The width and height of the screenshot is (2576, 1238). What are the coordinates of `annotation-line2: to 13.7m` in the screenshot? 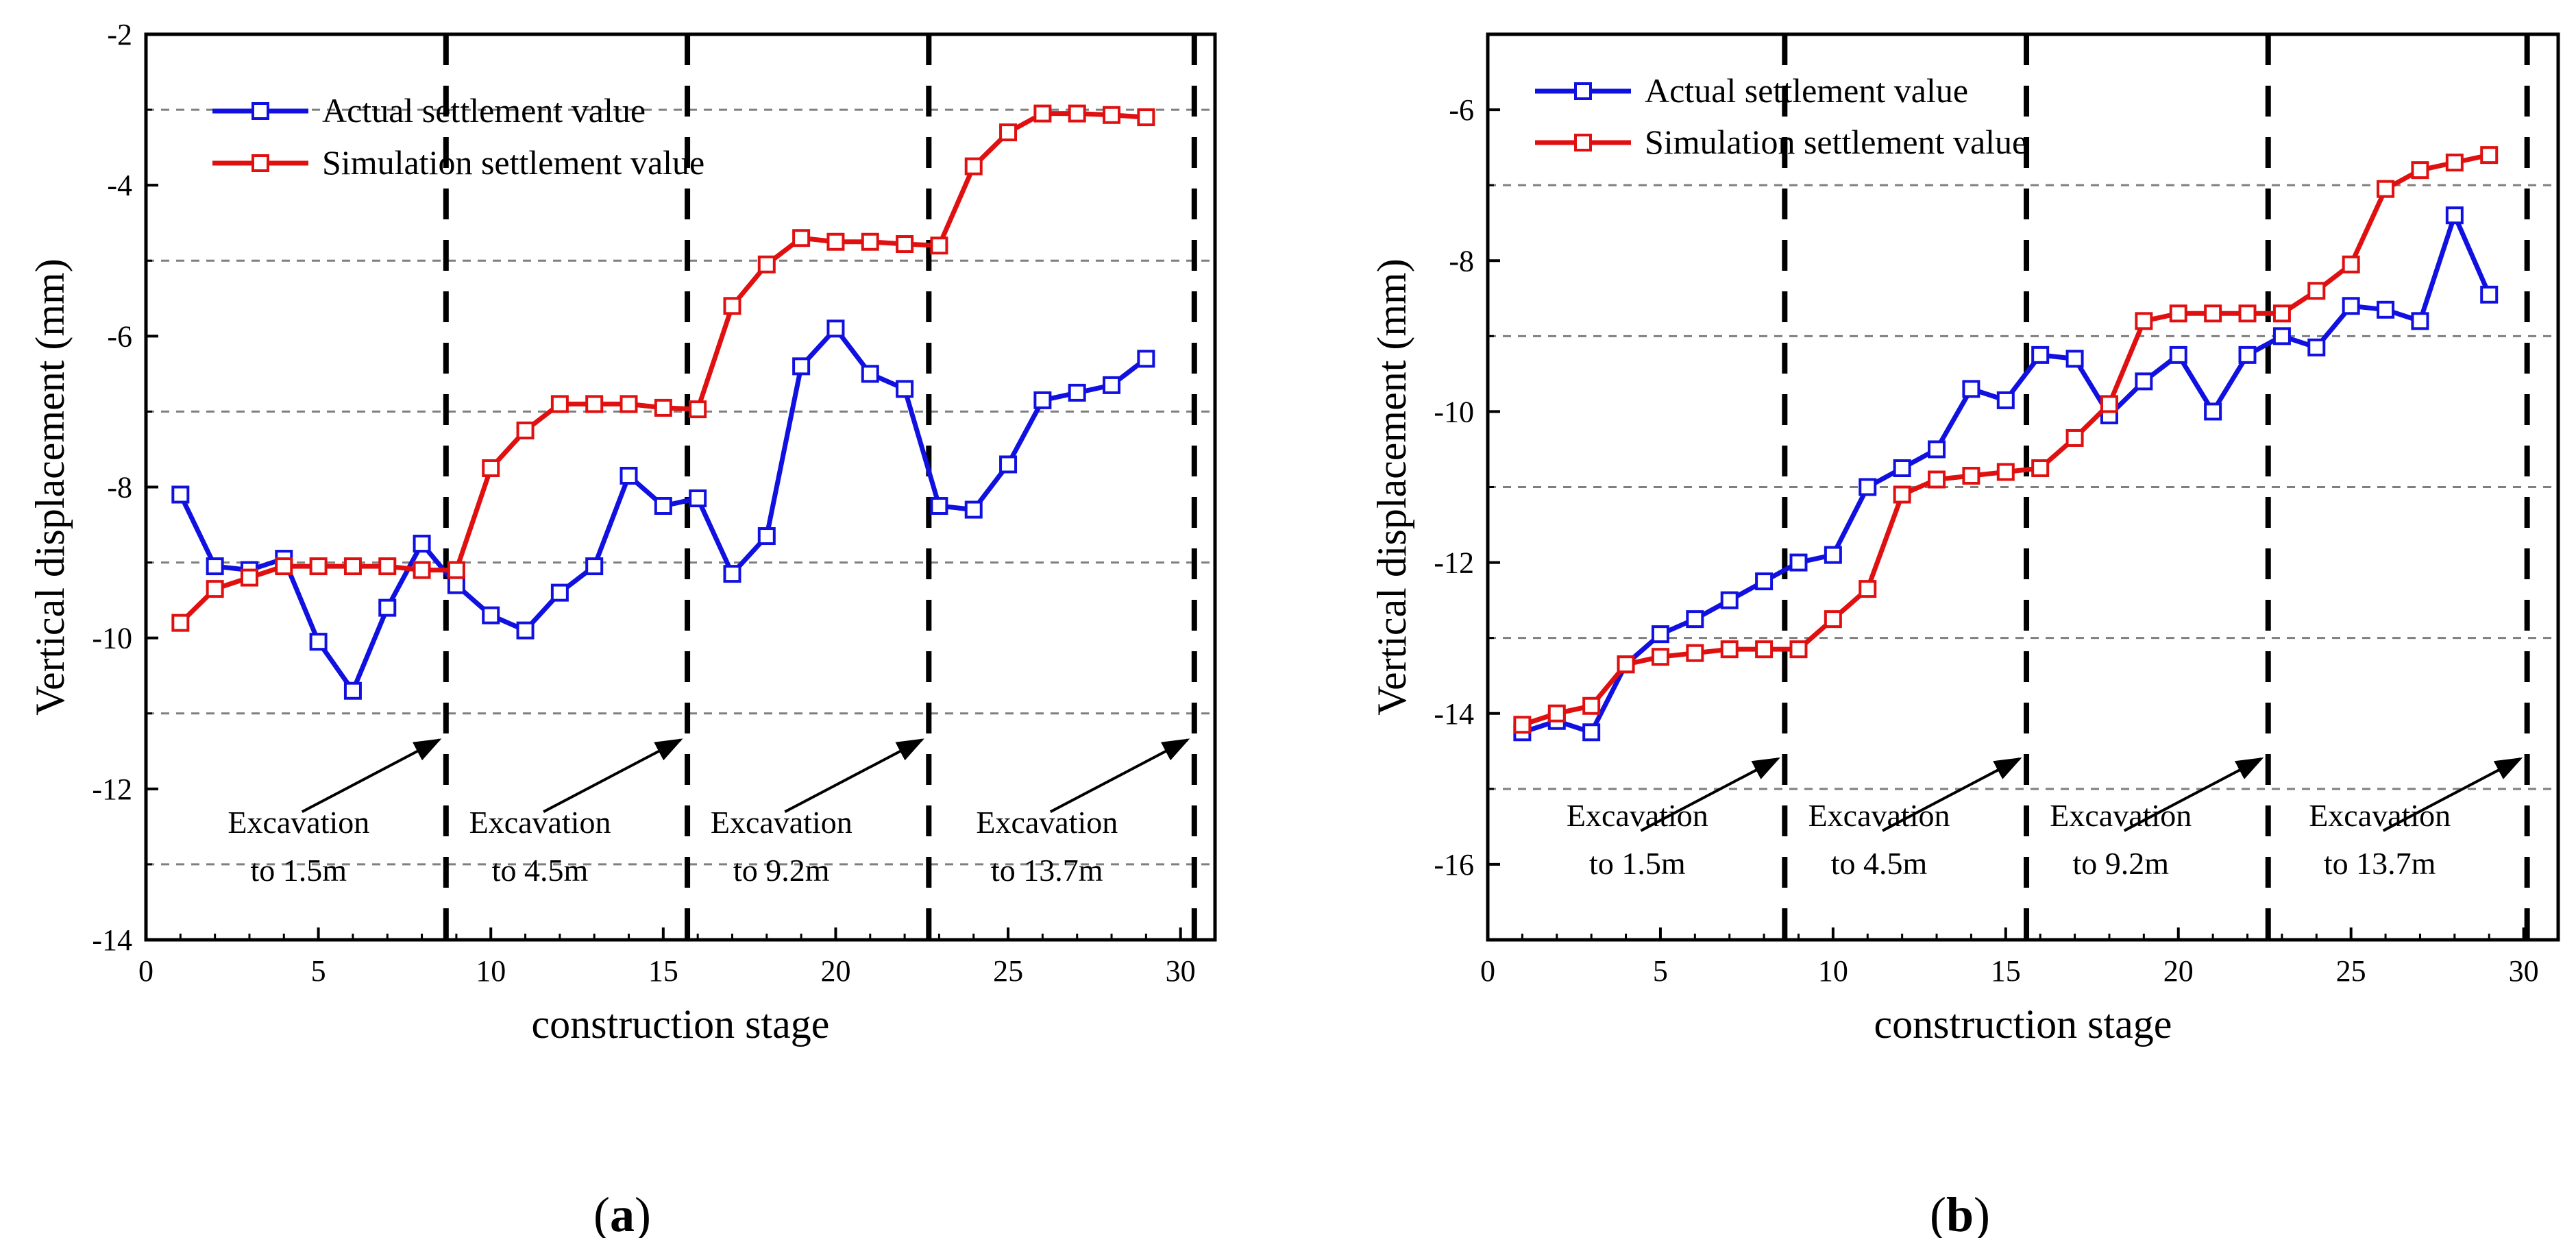 It's located at (1047, 870).